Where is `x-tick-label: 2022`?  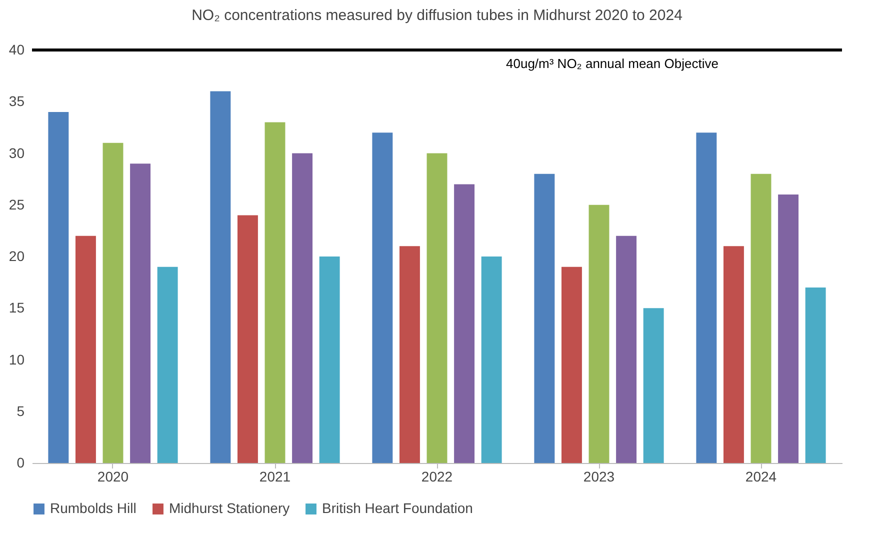
x-tick-label: 2022 is located at coordinates (437, 476).